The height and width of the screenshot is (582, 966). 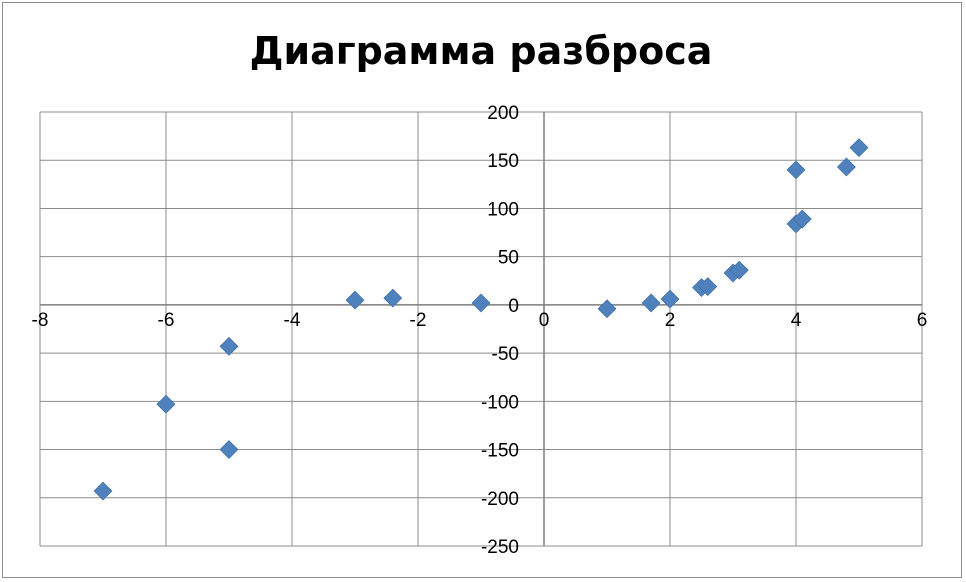 I want to click on x-tick-label: 4, so click(x=796, y=320).